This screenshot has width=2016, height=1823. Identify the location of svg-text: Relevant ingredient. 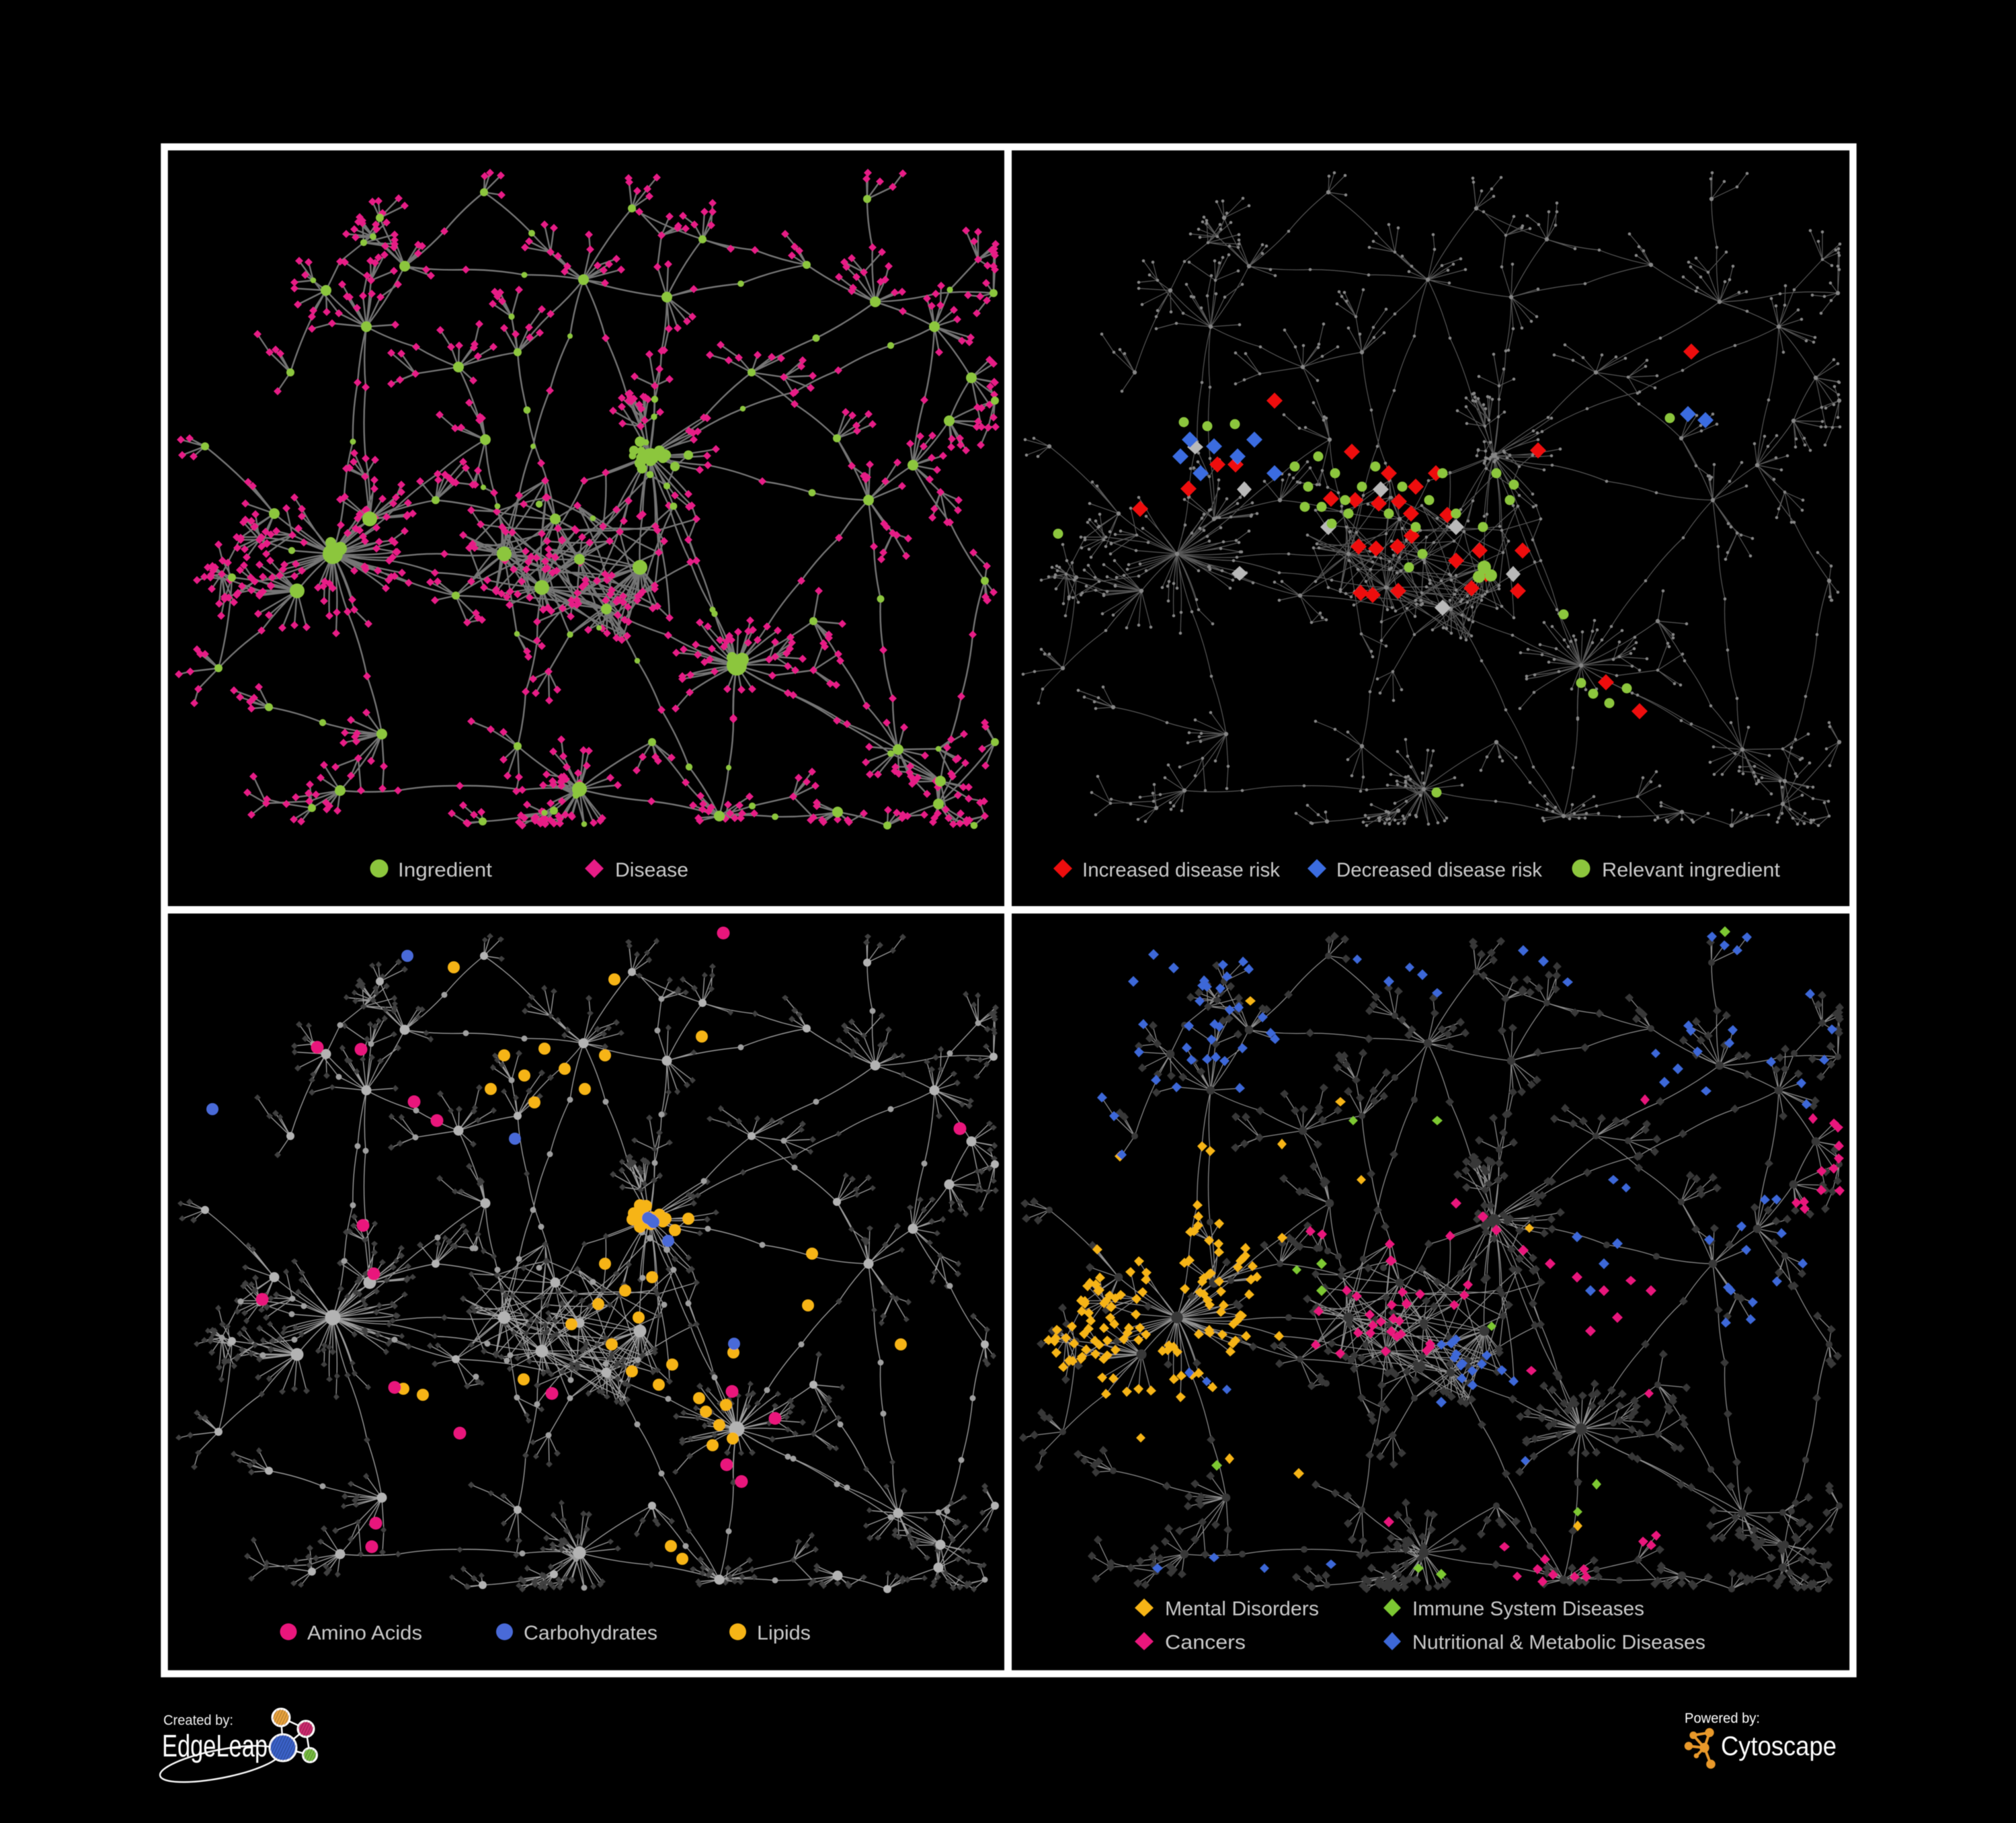
(1691, 870).